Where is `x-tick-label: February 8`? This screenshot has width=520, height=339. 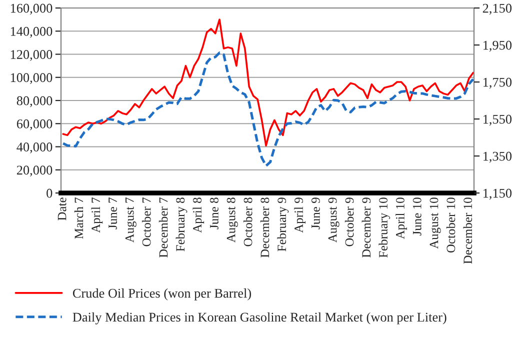
x-tick-label: February 8 is located at coordinates (182, 225).